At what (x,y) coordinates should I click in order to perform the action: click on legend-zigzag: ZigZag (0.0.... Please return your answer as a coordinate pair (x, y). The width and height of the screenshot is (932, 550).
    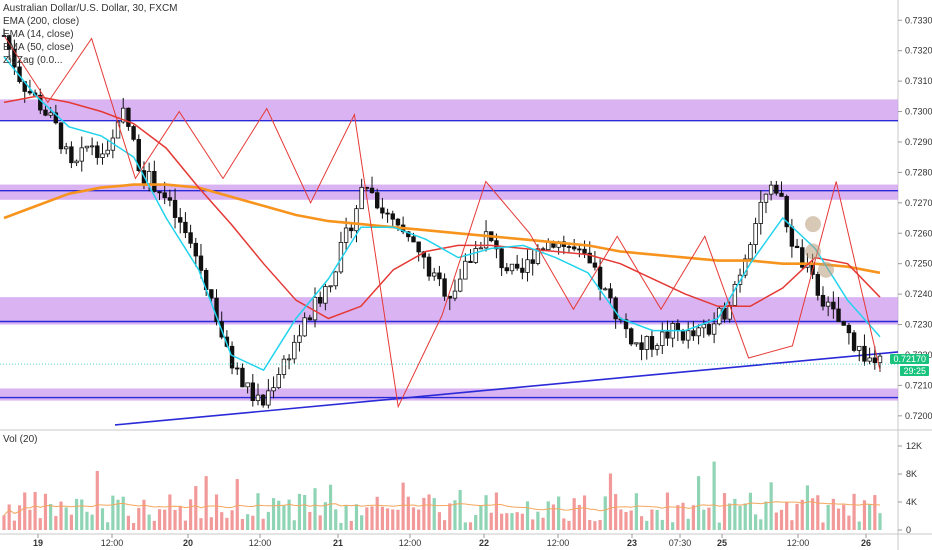
    Looking at the image, I should click on (33, 60).